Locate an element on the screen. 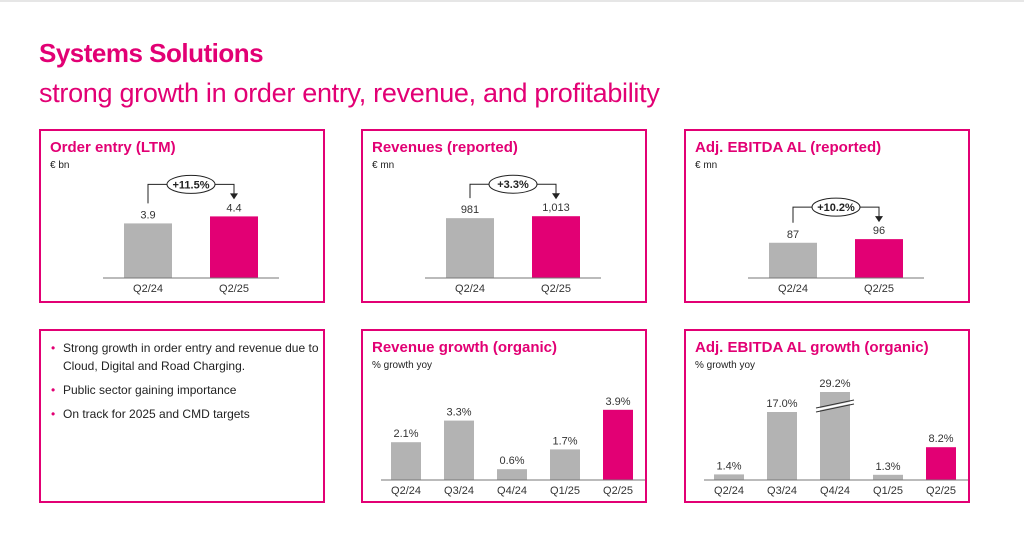  axis-break-marker is located at coordinates (835, 406).